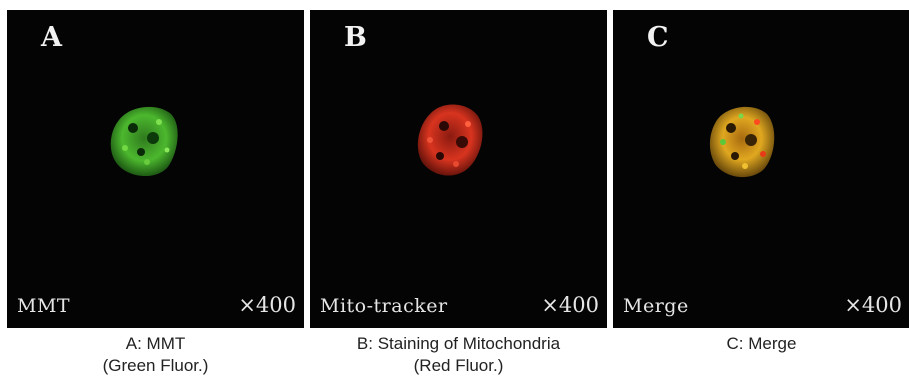 The image size is (909, 378). I want to click on caption-c: C: Merge, so click(761, 344).